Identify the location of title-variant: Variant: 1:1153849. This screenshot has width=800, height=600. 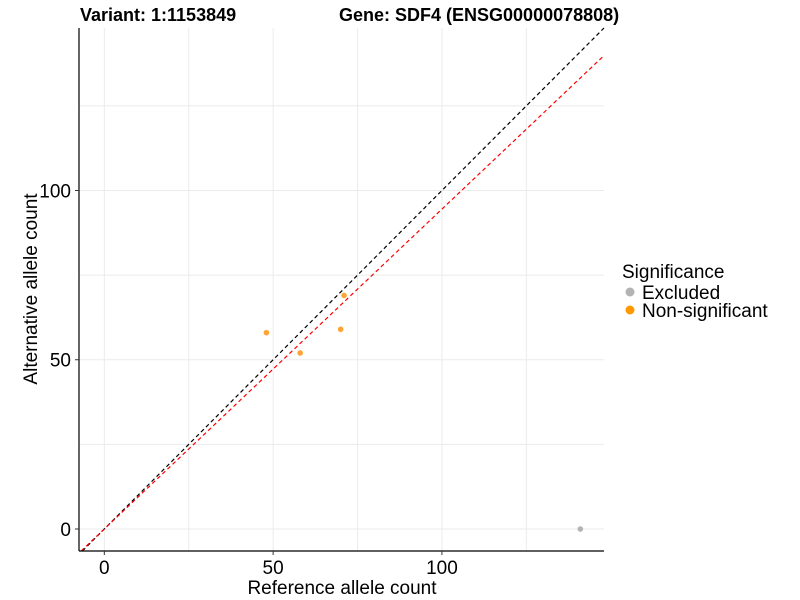
(158, 15).